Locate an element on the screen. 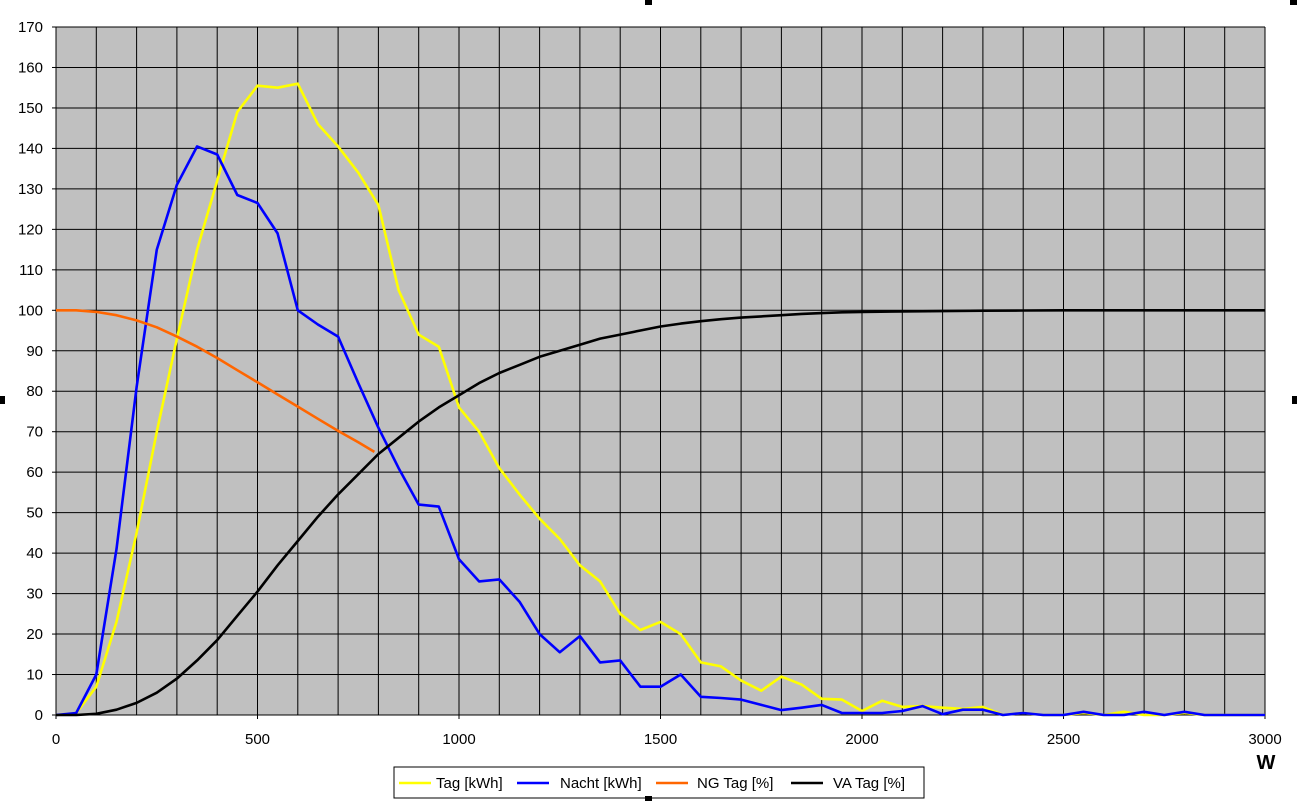 The width and height of the screenshot is (1297, 801). y-tick-label: 80 is located at coordinates (34, 391).